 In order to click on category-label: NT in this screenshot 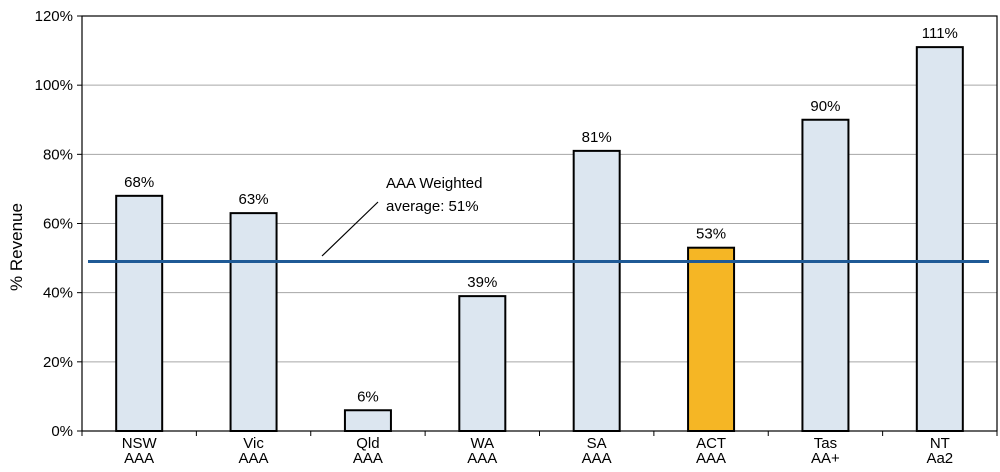, I will do `click(940, 443)`.